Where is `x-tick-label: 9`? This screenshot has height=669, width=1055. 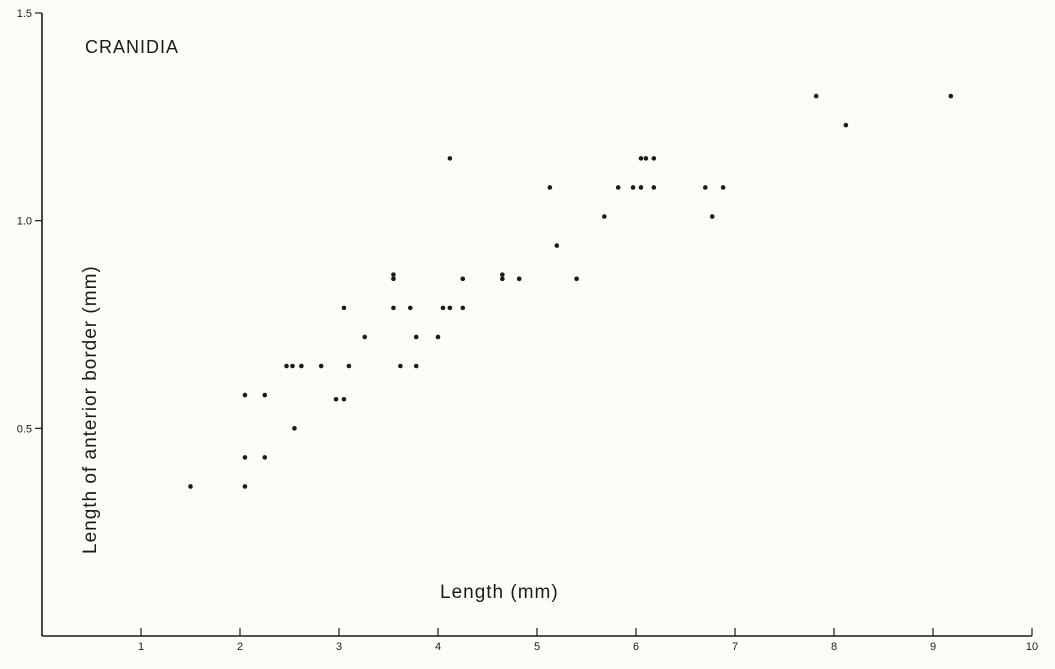 x-tick-label: 9 is located at coordinates (933, 647).